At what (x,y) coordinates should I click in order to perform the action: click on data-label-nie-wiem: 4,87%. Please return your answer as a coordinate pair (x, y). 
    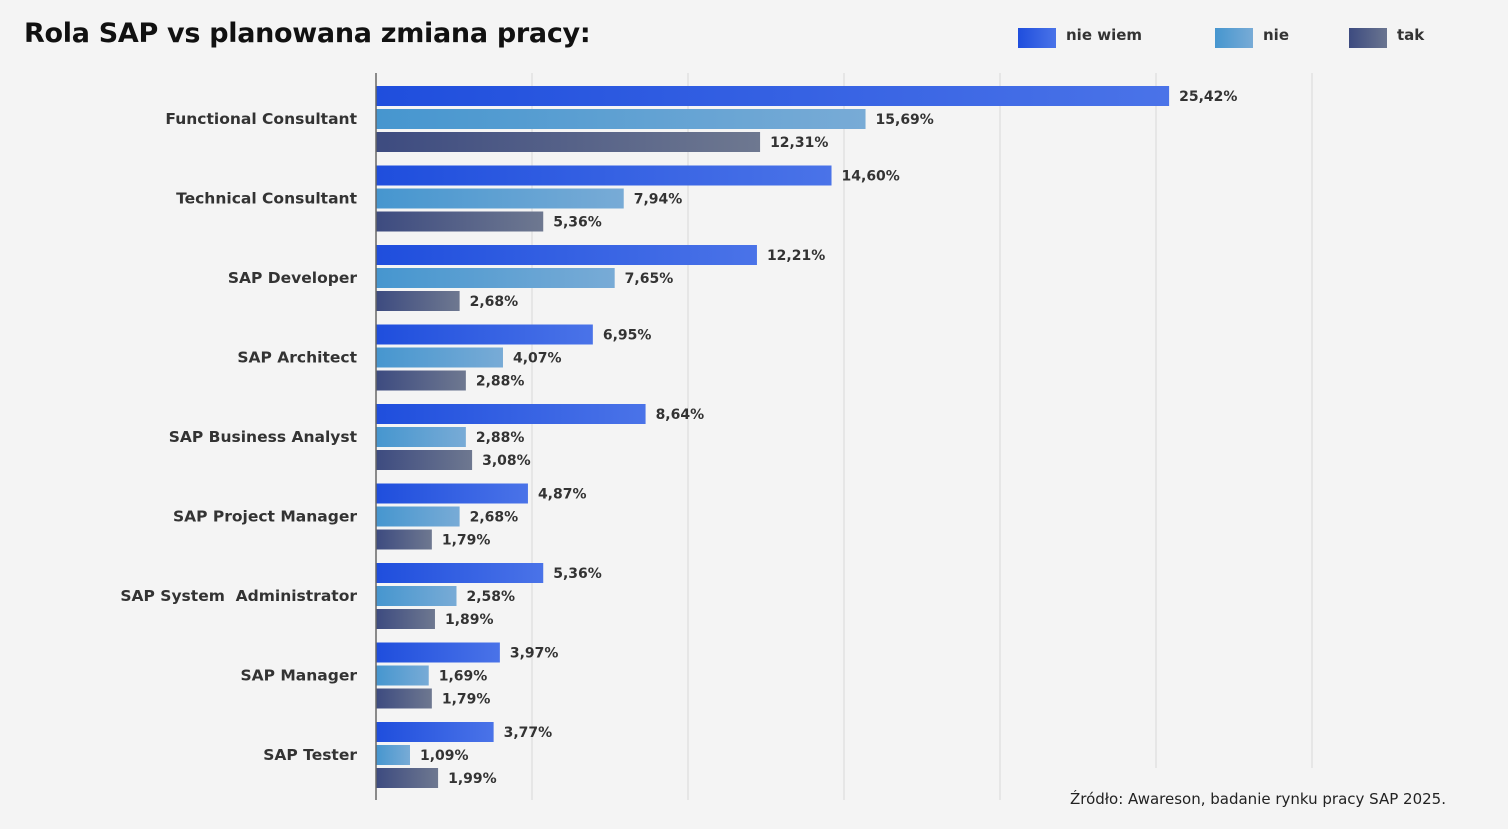
    Looking at the image, I should click on (562, 495).